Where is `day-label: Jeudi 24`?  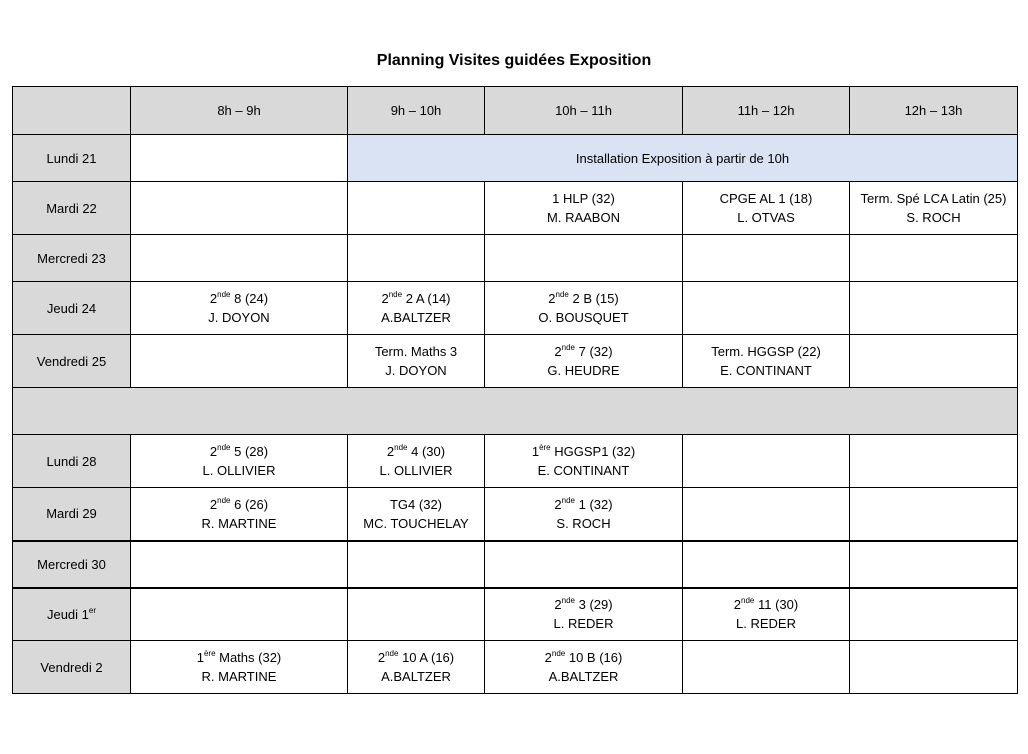
day-label: Jeudi 24 is located at coordinates (71, 308).